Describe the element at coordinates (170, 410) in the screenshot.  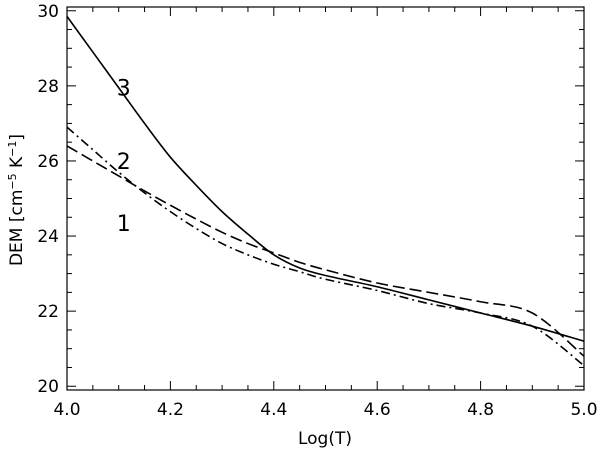
I see `x-tick-label: 4.2` at that location.